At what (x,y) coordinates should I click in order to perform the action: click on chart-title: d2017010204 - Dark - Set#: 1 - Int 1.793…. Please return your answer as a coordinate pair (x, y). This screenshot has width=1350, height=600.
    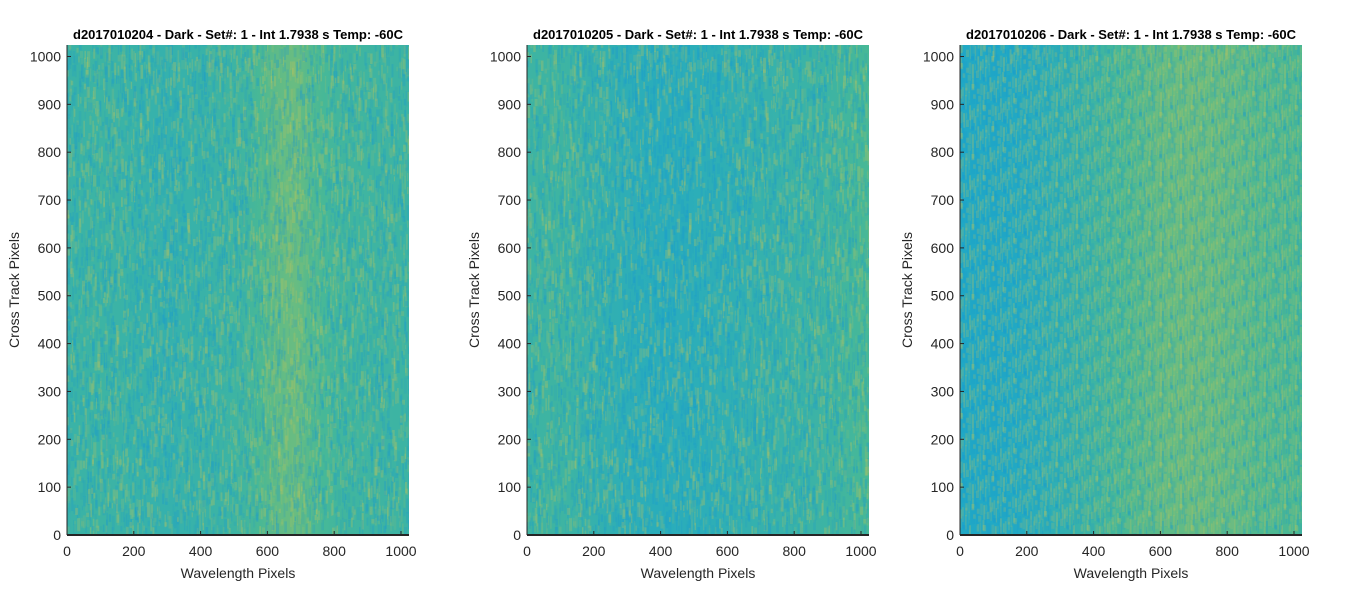
    Looking at the image, I should click on (238, 34).